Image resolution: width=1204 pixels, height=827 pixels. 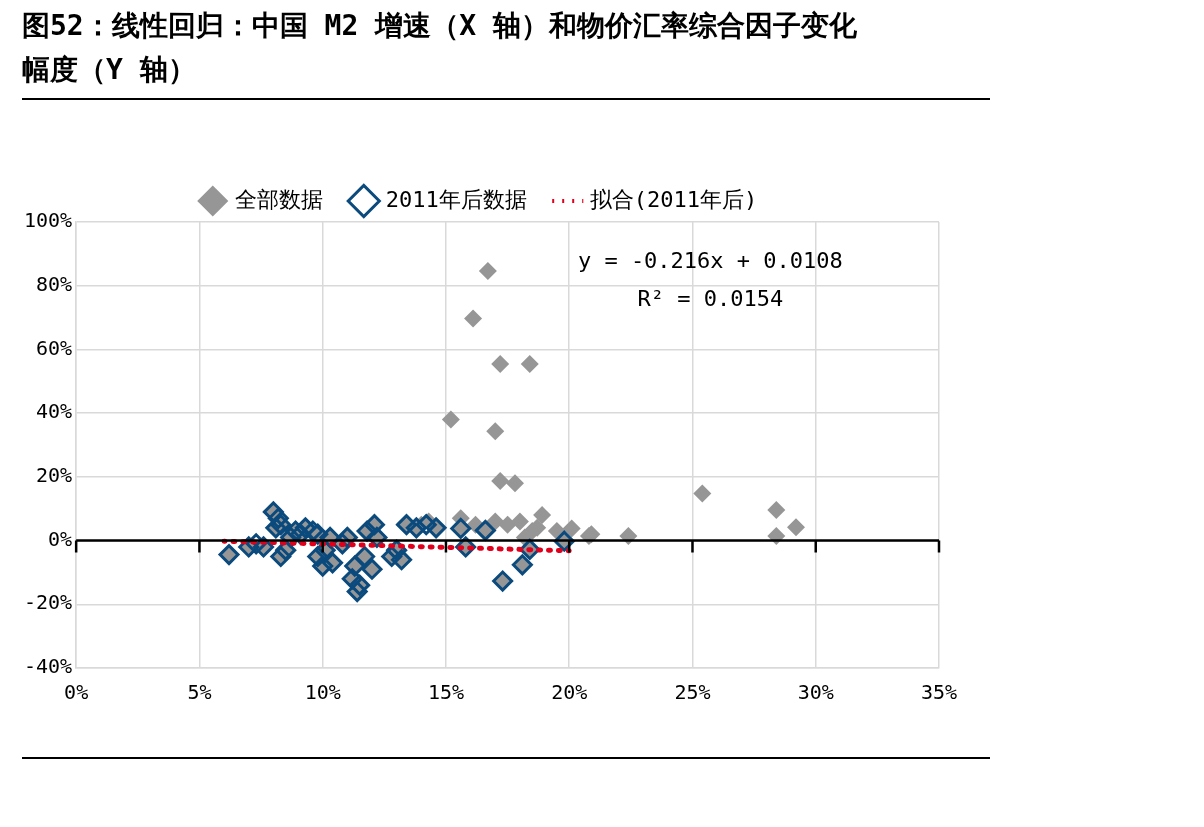 What do you see at coordinates (54, 347) in the screenshot?
I see `y-tick-label: 60%` at bounding box center [54, 347].